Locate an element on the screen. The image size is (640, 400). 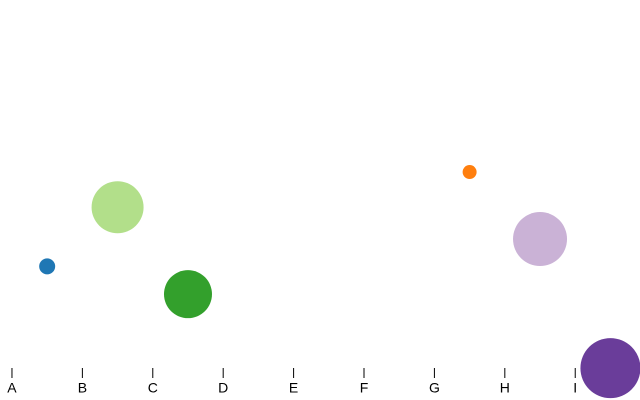
x-tick-label: B is located at coordinates (82, 388).